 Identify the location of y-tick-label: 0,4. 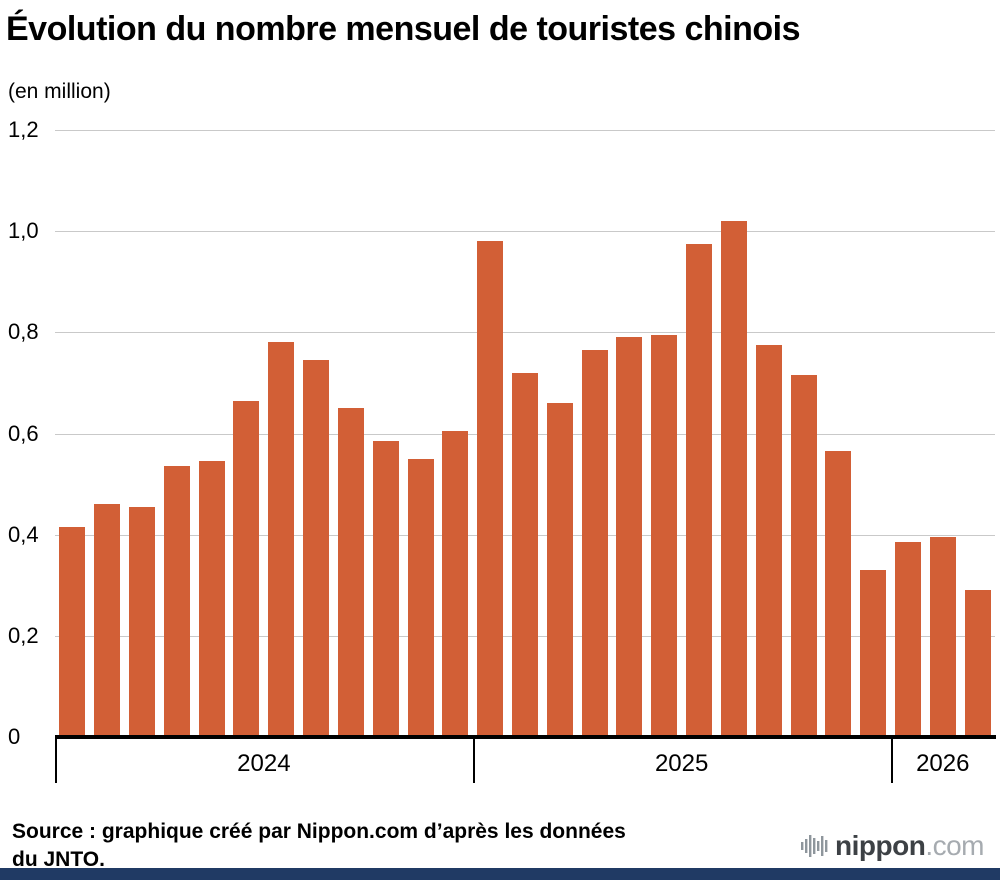
(23, 534).